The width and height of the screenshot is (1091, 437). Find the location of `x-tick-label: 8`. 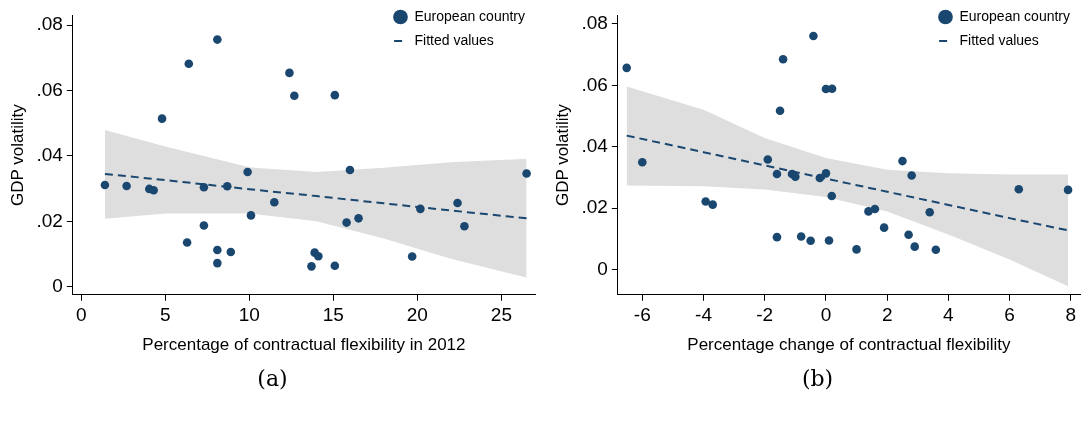

x-tick-label: 8 is located at coordinates (1071, 315).